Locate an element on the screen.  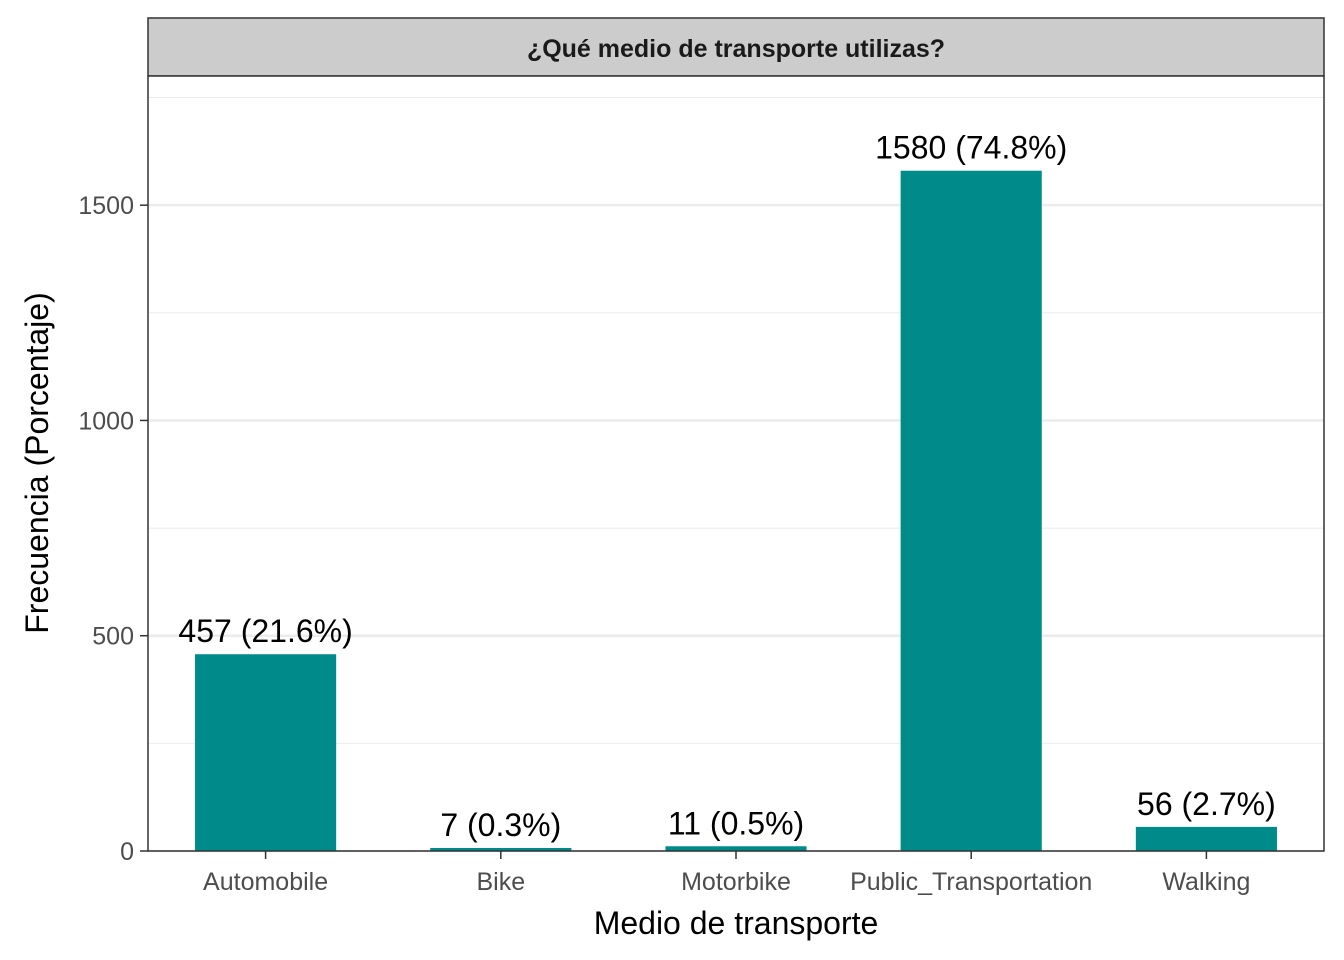
y-tick-label: 500 is located at coordinates (113, 637).